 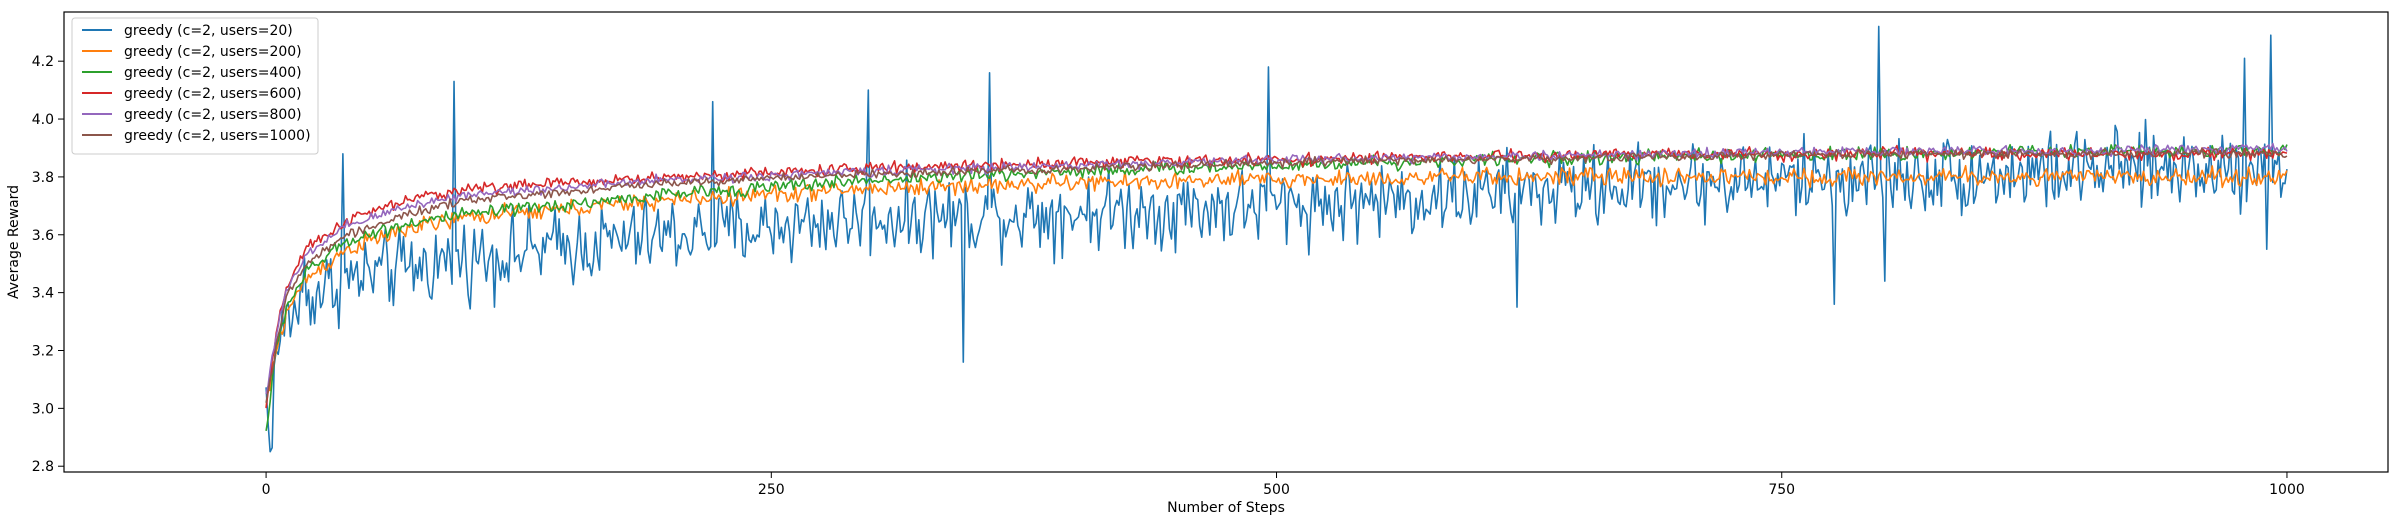 What do you see at coordinates (266, 490) in the screenshot?
I see `x-tick-label: 0` at bounding box center [266, 490].